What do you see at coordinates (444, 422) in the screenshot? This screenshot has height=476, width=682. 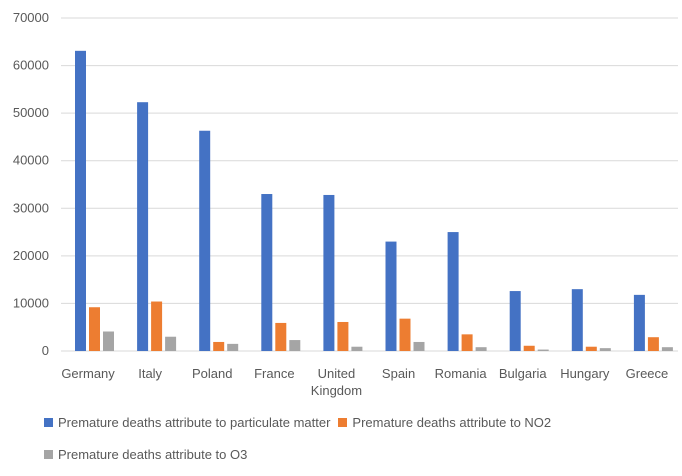 I see `legend-item-no2: Premature deaths attribute to NO2` at bounding box center [444, 422].